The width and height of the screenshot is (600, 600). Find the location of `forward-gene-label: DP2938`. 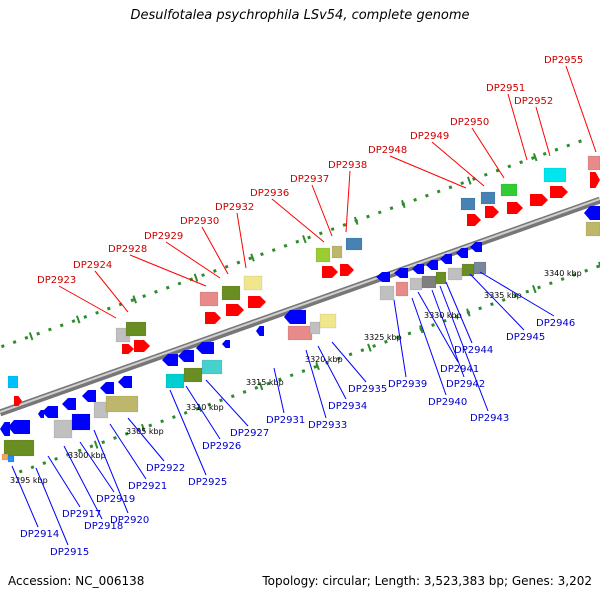

forward-gene-label: DP2938 is located at coordinates (347, 165).